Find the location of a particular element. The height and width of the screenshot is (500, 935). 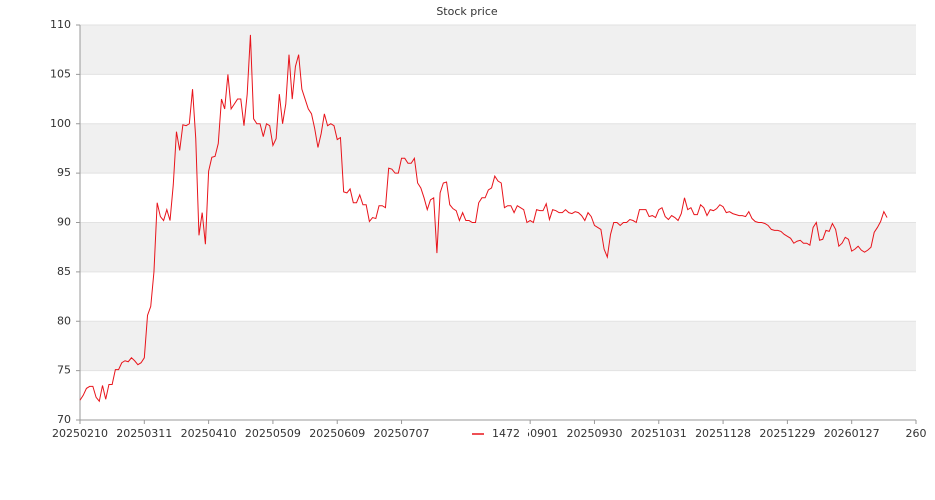

y-tick-label: 75 is located at coordinates (64, 370).